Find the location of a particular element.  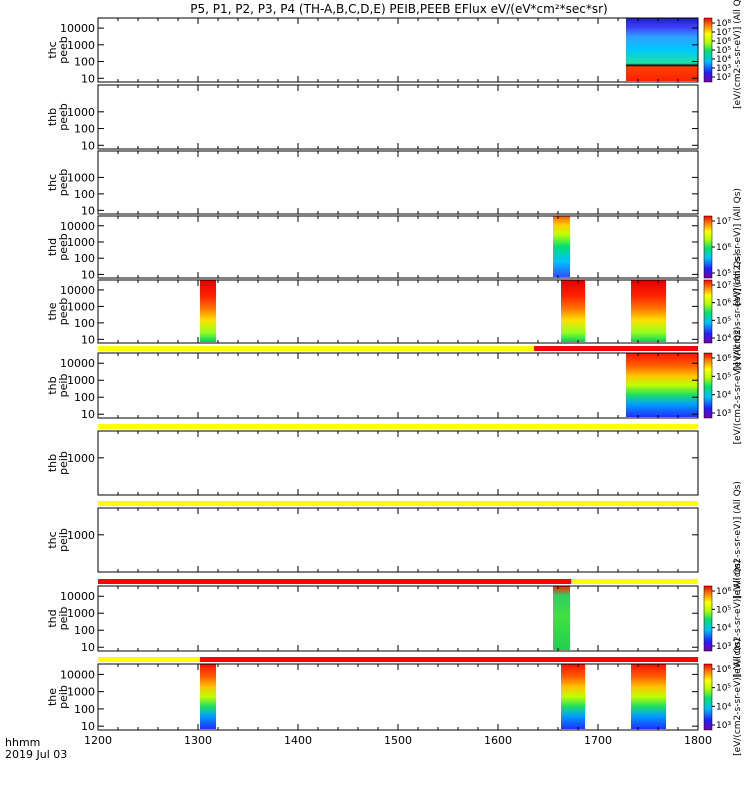

x-tick-label: 1500 is located at coordinates (398, 740).